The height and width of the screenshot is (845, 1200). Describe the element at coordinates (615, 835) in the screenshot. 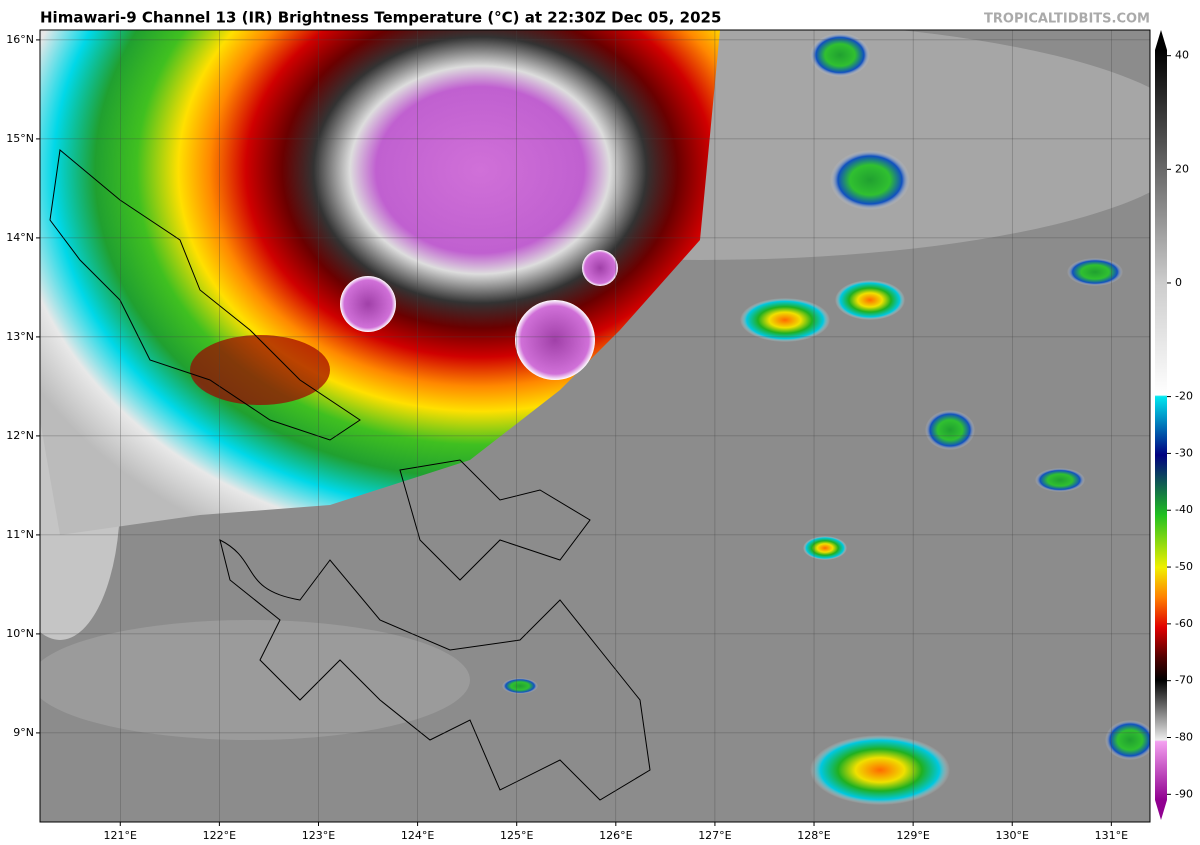

I see `x-tick-label: 126°E` at that location.